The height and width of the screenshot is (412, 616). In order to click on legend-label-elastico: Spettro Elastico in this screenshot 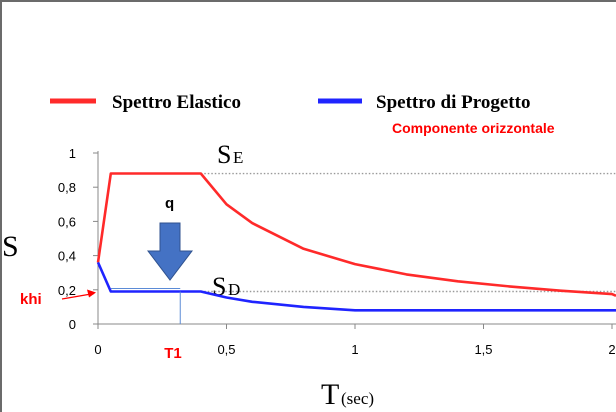, I will do `click(176, 102)`.